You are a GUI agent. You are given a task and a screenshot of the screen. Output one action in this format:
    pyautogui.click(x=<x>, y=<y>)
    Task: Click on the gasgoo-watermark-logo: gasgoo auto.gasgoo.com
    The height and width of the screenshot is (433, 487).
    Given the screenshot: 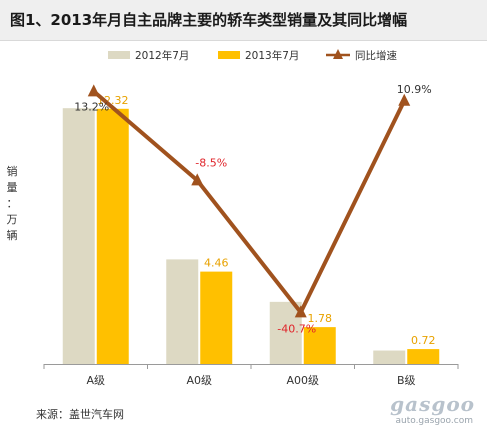 What is the action you would take?
    pyautogui.click(x=425, y=410)
    